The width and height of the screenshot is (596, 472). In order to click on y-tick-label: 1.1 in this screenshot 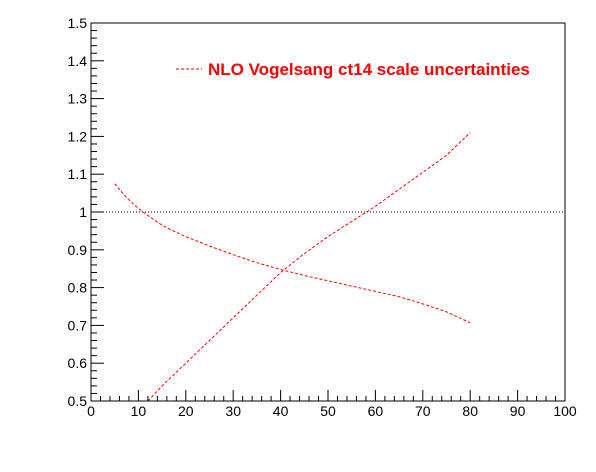, I will do `click(78, 174)`.